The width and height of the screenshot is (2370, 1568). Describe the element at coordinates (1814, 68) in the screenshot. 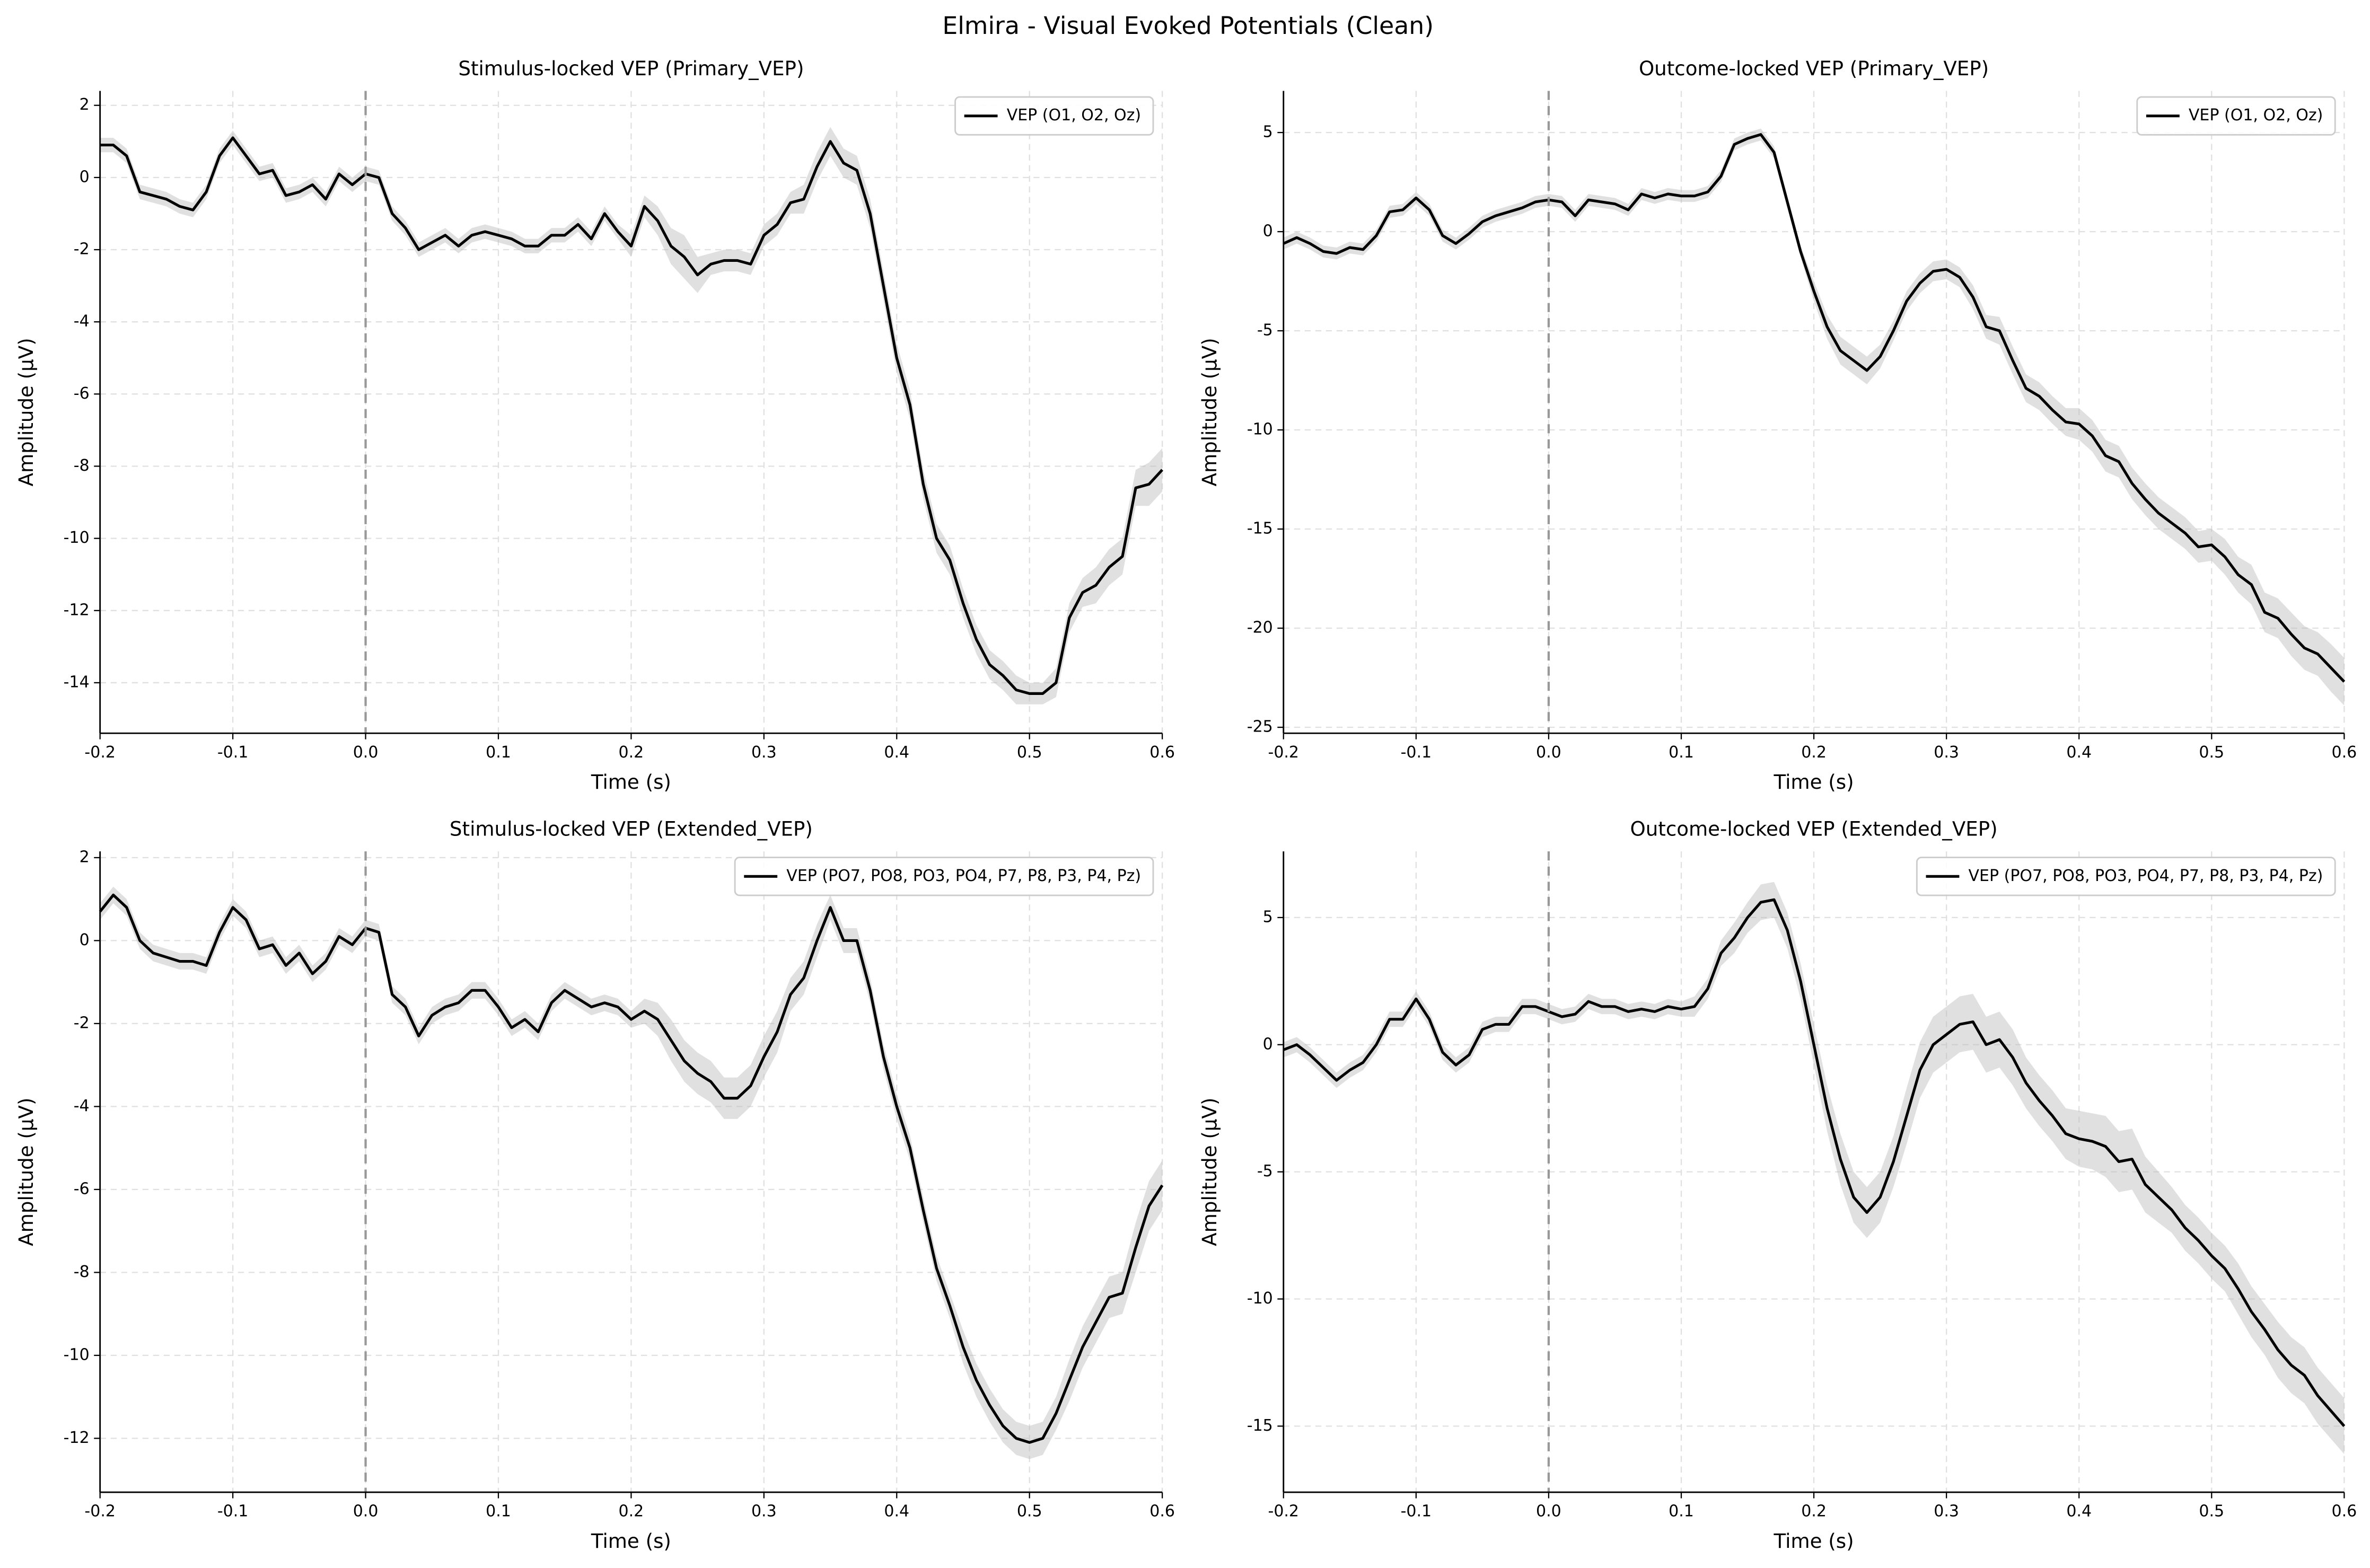

I see `subplot-title: Outcome-locked VEP (Primary_VEP)` at that location.